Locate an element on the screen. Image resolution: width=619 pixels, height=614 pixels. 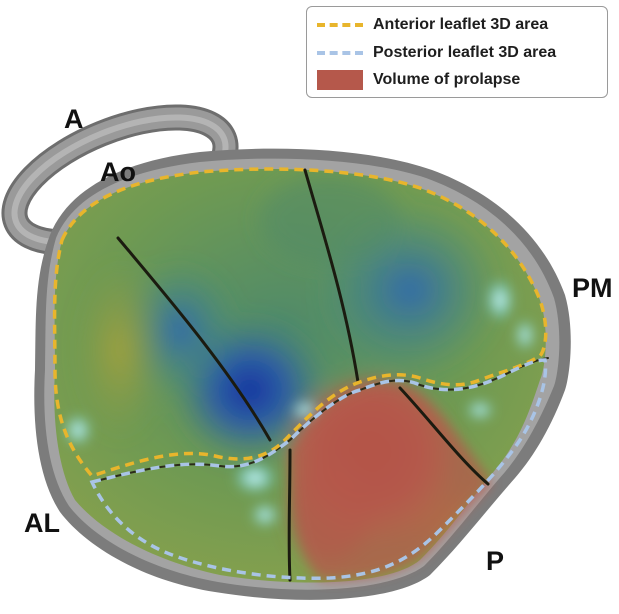
legend-item-prolapse: Volume of prolapse is located at coordinates (413, 80).